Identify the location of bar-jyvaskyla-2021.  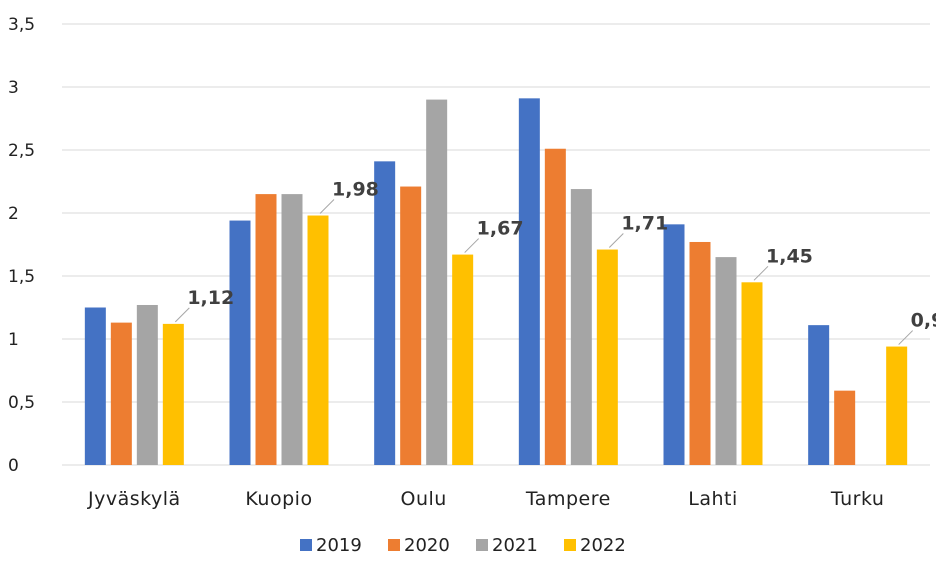
(147, 384).